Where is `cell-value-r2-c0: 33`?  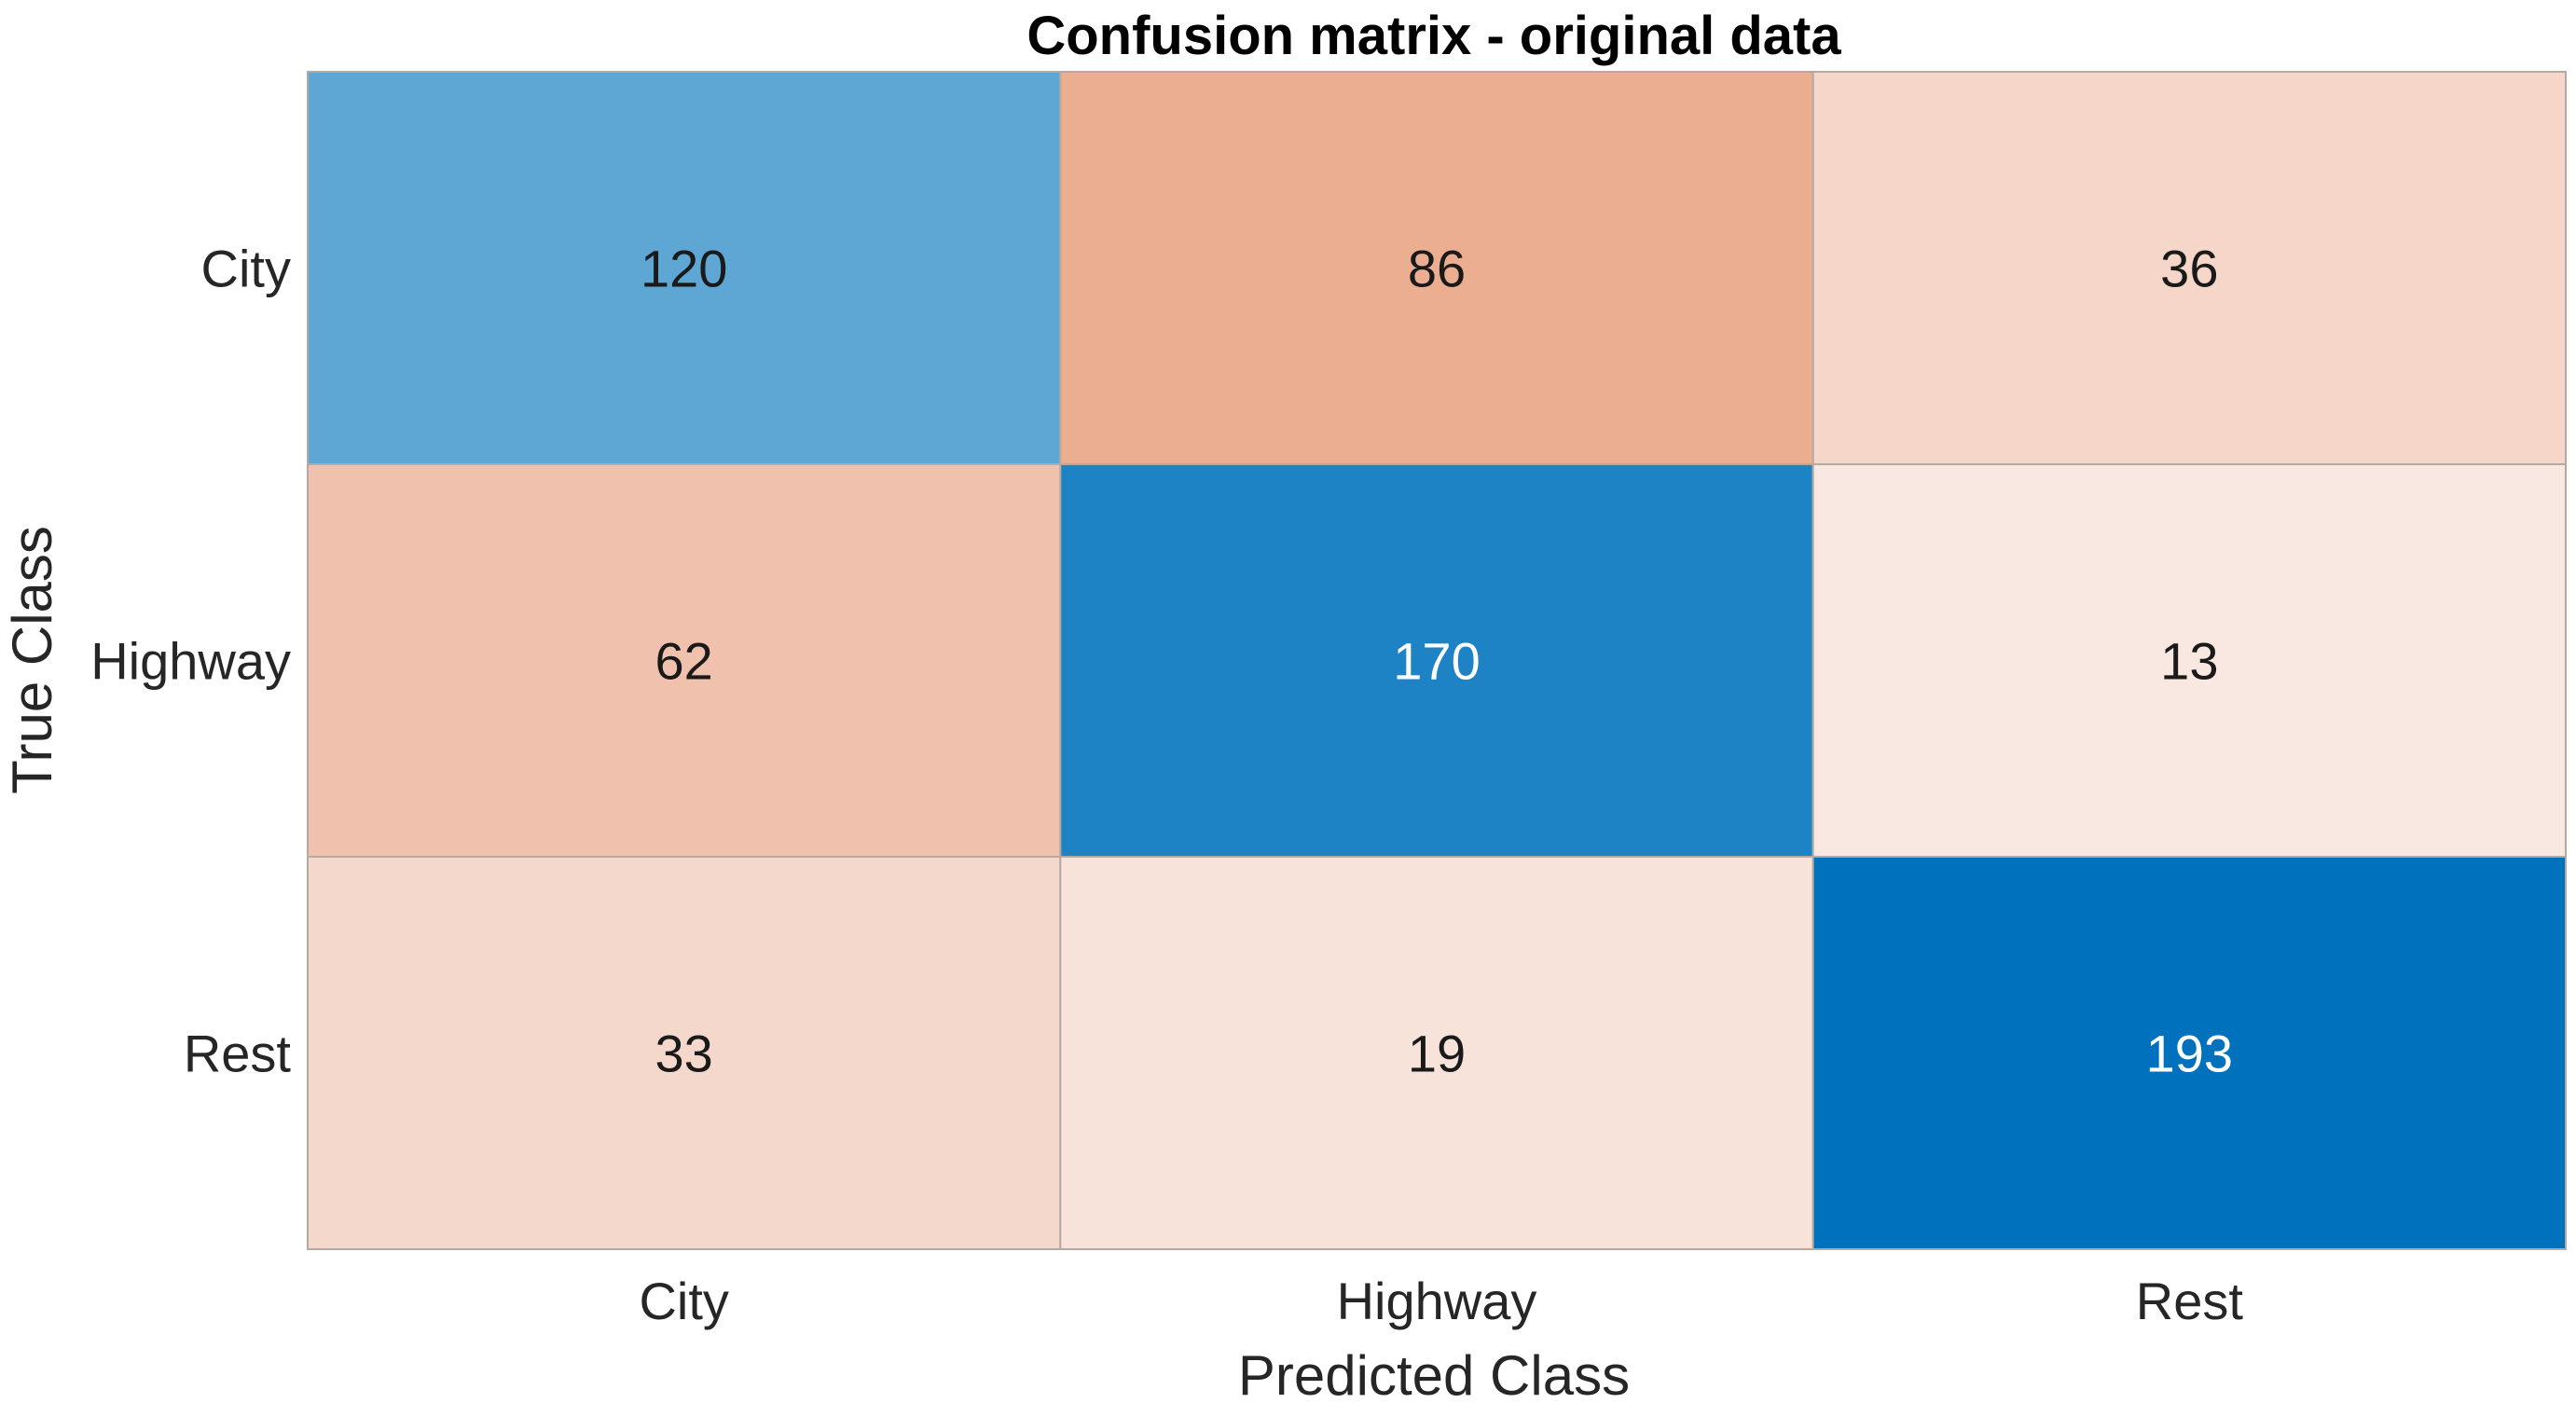
cell-value-r2-c0: 33 is located at coordinates (684, 1054).